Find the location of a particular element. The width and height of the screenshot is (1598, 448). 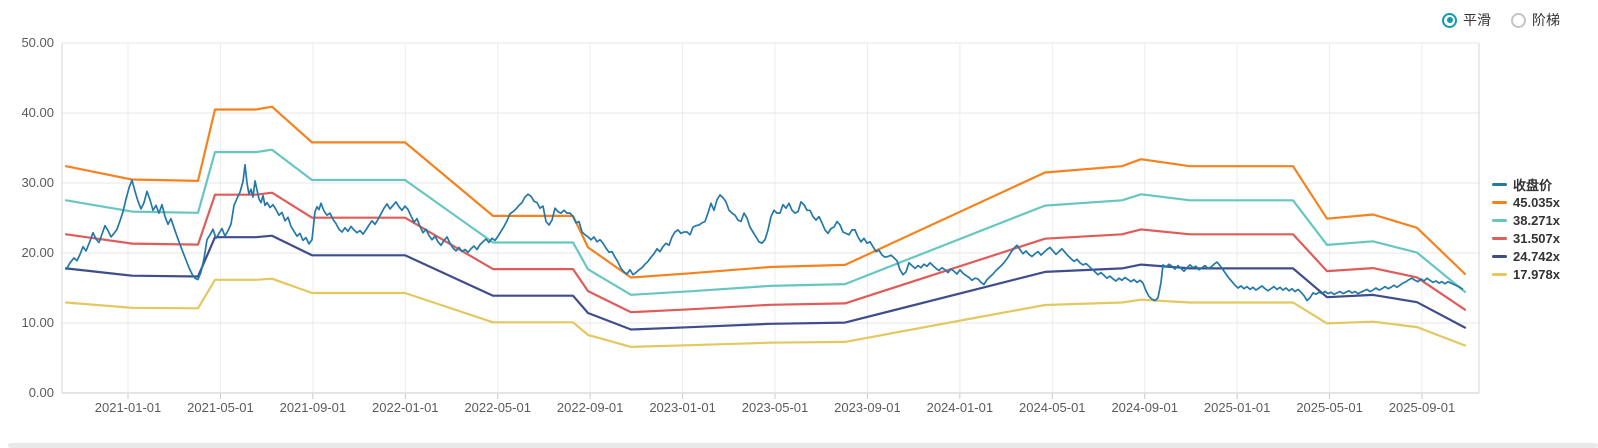

y-axis-label: 0.00 is located at coordinates (41, 392).